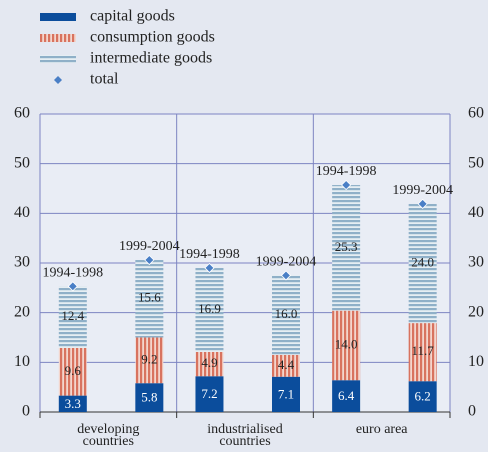  Describe the element at coordinates (476, 311) in the screenshot. I see `y2-tick-label: 20` at that location.